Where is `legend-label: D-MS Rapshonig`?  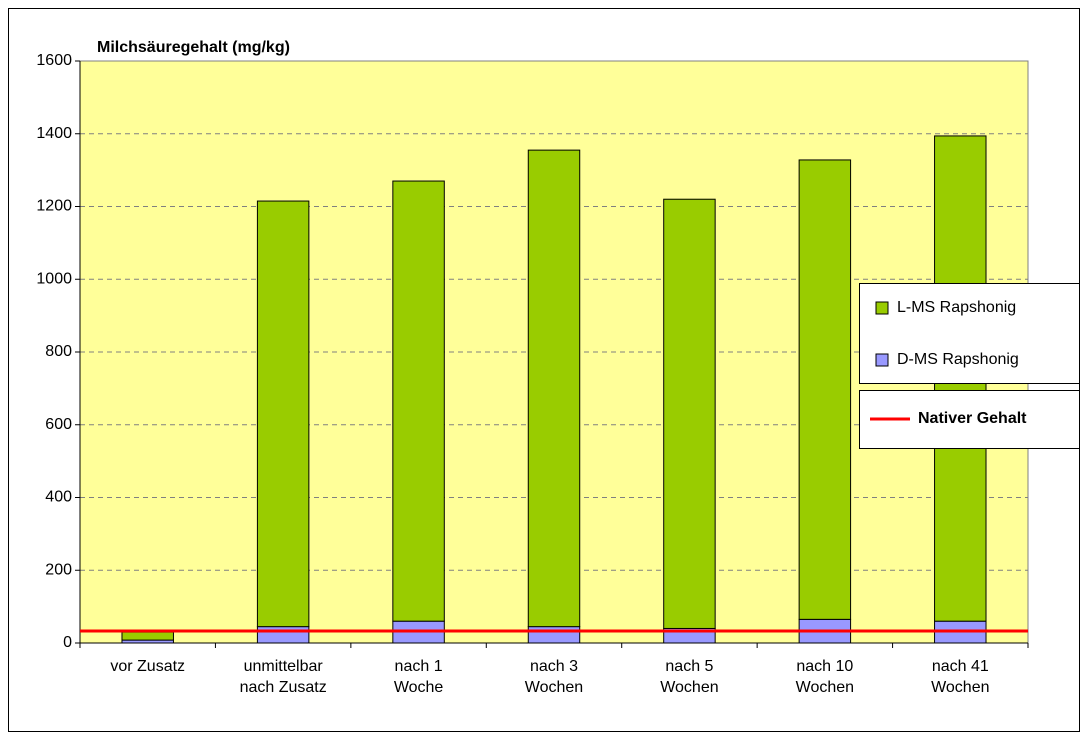 legend-label: D-MS Rapshonig is located at coordinates (958, 359).